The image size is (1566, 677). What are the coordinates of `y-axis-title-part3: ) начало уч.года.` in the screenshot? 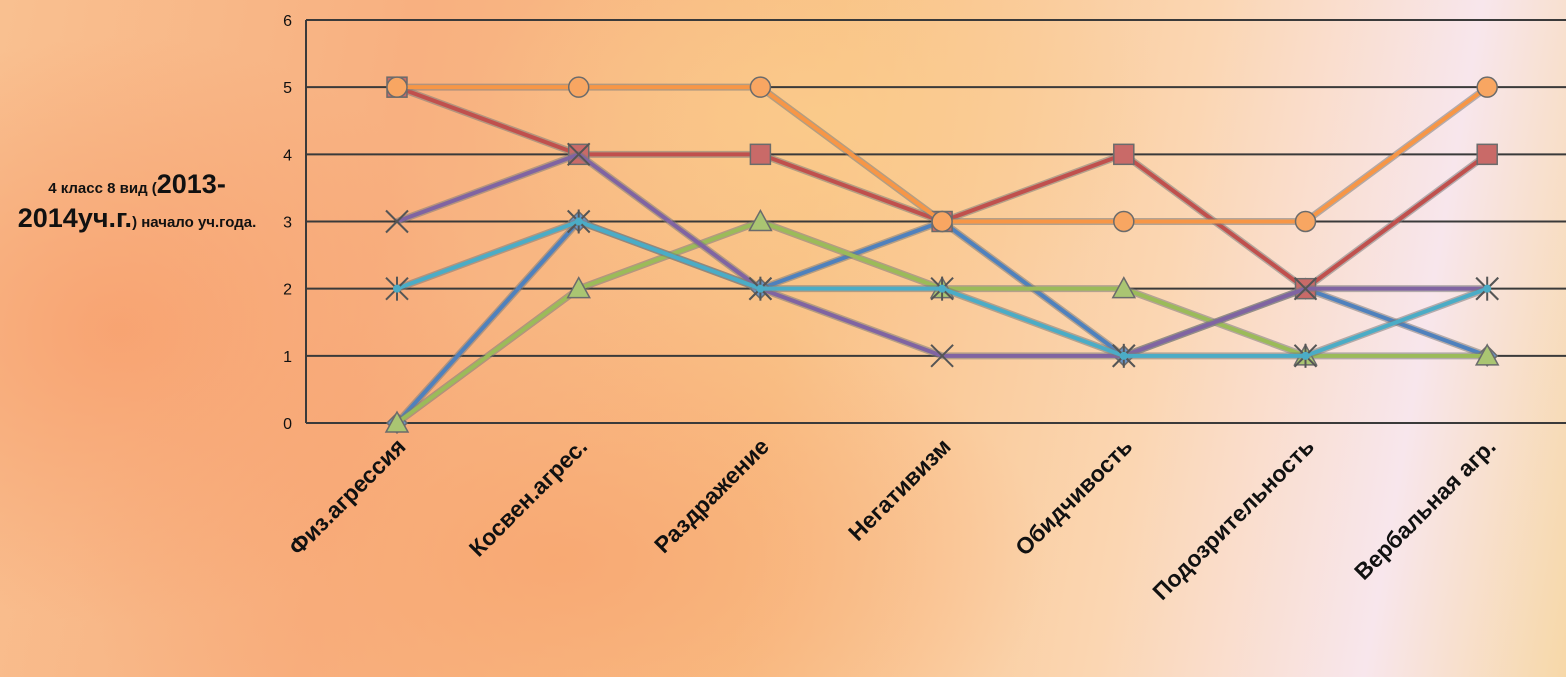 It's located at (194, 222).